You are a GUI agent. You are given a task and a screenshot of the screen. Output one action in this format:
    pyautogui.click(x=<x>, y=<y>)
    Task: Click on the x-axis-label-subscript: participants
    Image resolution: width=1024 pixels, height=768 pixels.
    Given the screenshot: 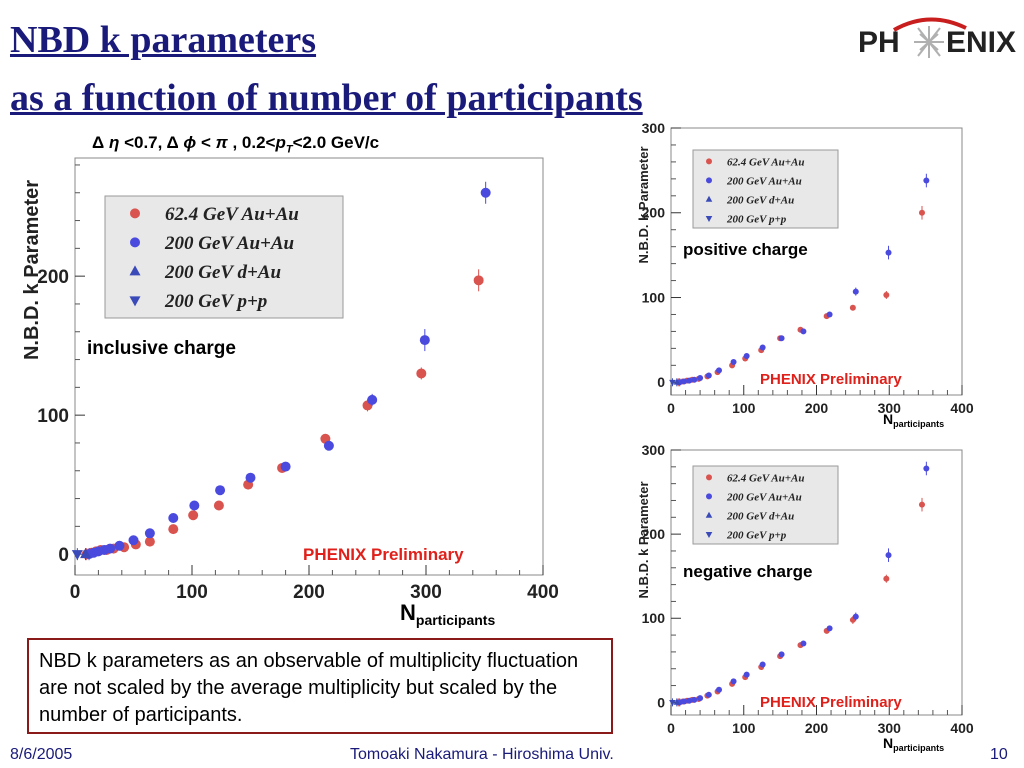 What is the action you would take?
    pyautogui.click(x=456, y=620)
    